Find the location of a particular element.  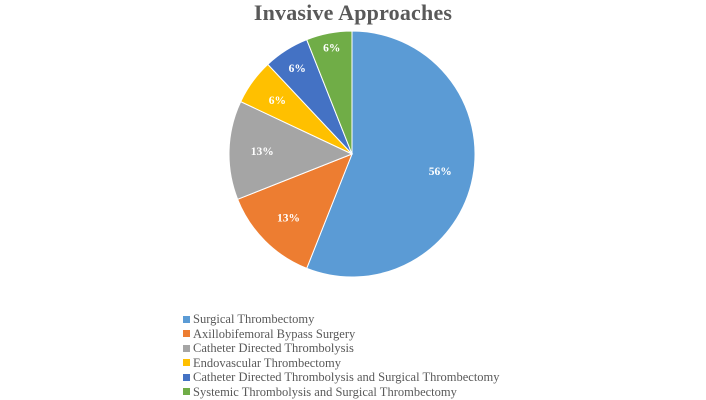

legend-label: Endovascular Thrombectomy is located at coordinates (267, 362).